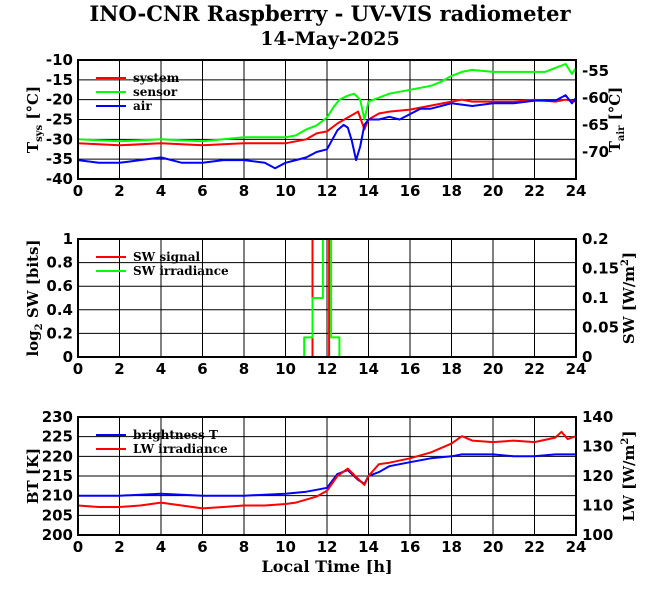 Image resolution: width=660 pixels, height=595 pixels. What do you see at coordinates (595, 239) in the screenshot?
I see `y2-tick-label: 0.2` at bounding box center [595, 239].